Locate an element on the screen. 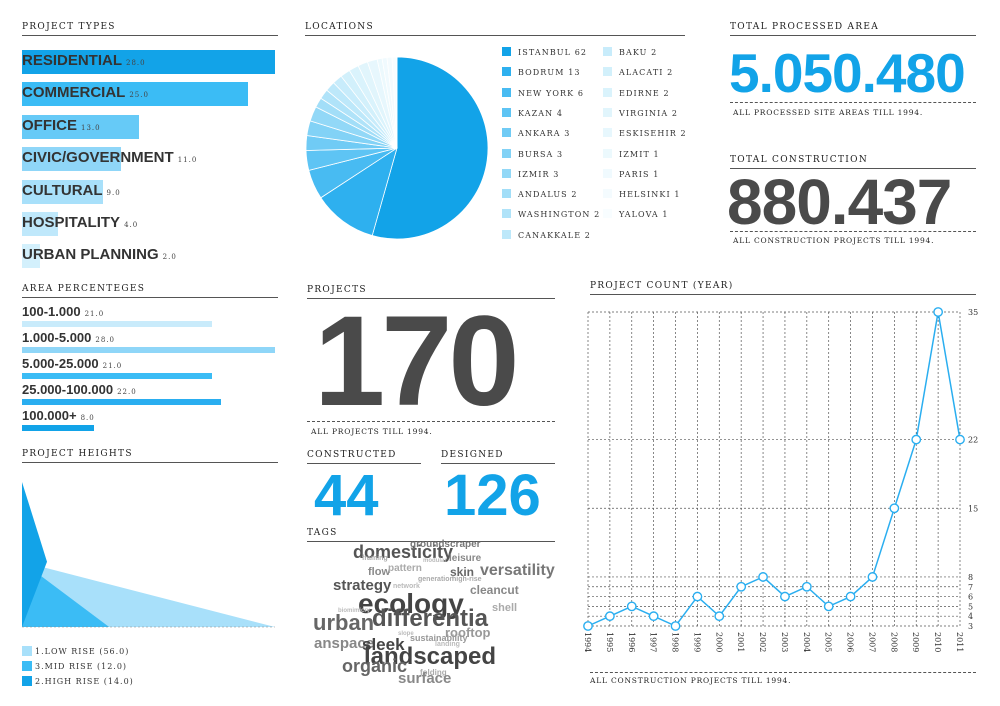 The height and width of the screenshot is (706, 1000). location-label: KAZAN 4 is located at coordinates (541, 113).